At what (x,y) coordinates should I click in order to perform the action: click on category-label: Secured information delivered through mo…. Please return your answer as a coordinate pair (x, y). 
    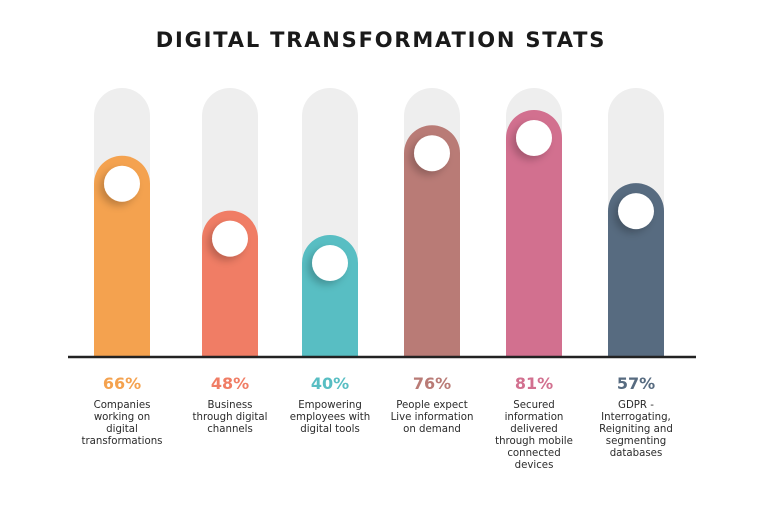
    Looking at the image, I should click on (534, 435).